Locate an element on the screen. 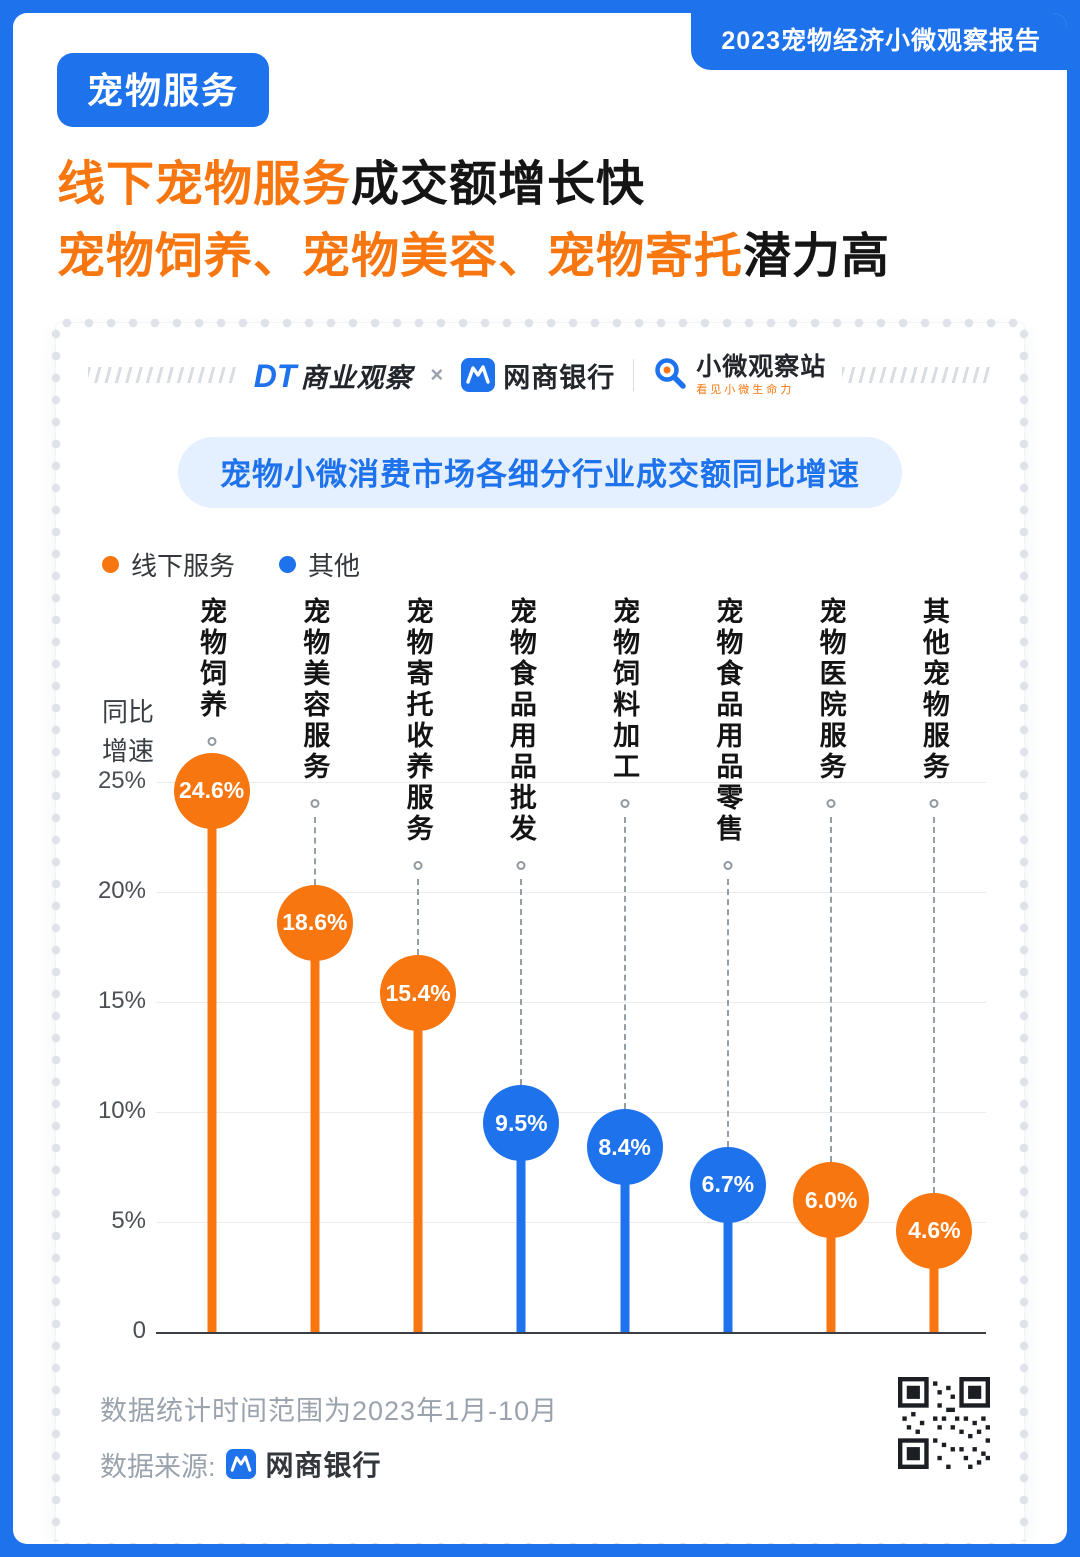 Image resolution: width=1080 pixels, height=1557 pixels. value-bubble: 18.6% is located at coordinates (314, 922).